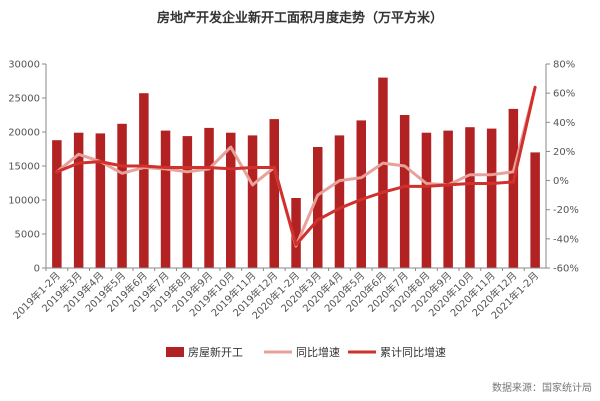 The height and width of the screenshot is (401, 600). I want to click on legend-label: 同比增速, so click(318, 352).